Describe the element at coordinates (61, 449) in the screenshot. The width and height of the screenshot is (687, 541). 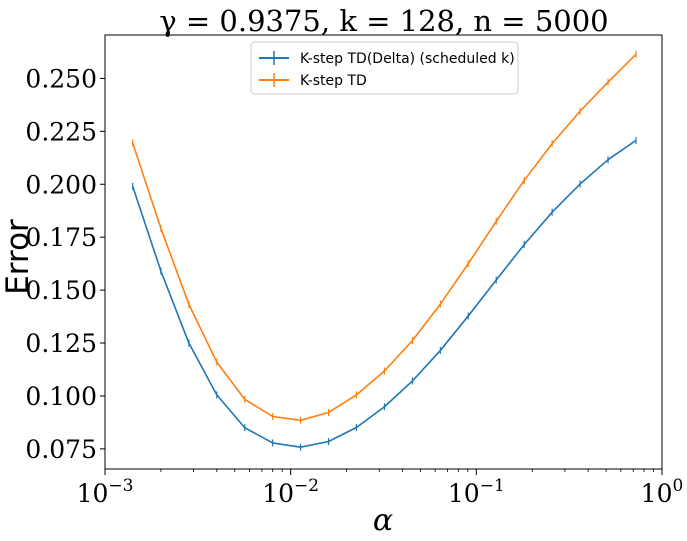
I see `y-tick-label-0: 0.075` at that location.